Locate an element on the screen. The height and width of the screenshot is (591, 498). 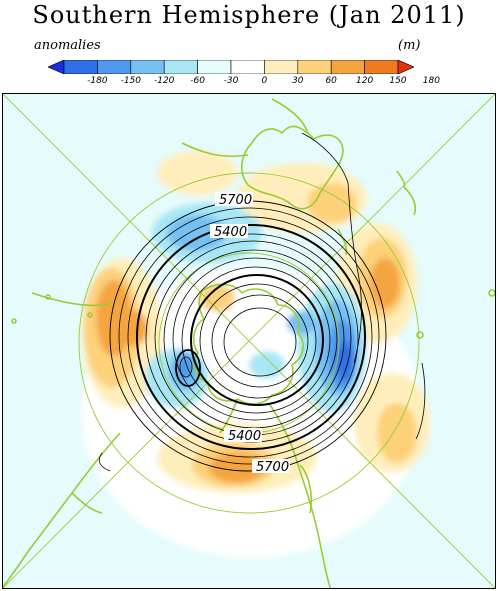
colorbar-tick-label: 60 is located at coordinates (331, 81).